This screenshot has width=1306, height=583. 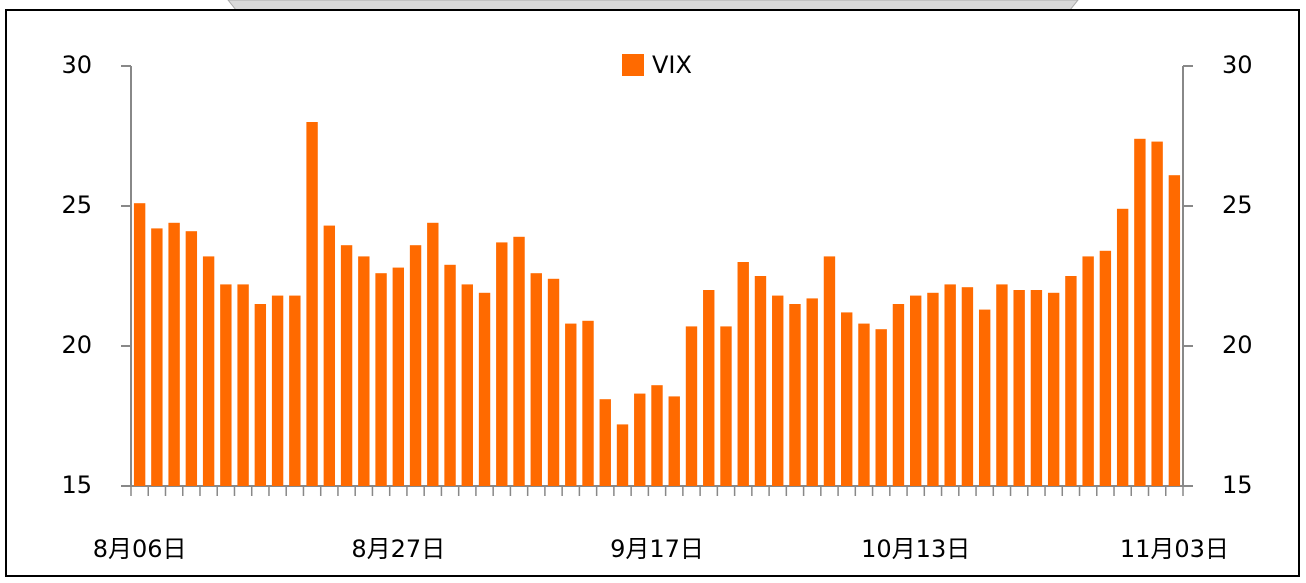 I want to click on x-tick-label: 8月27日, so click(x=398, y=549).